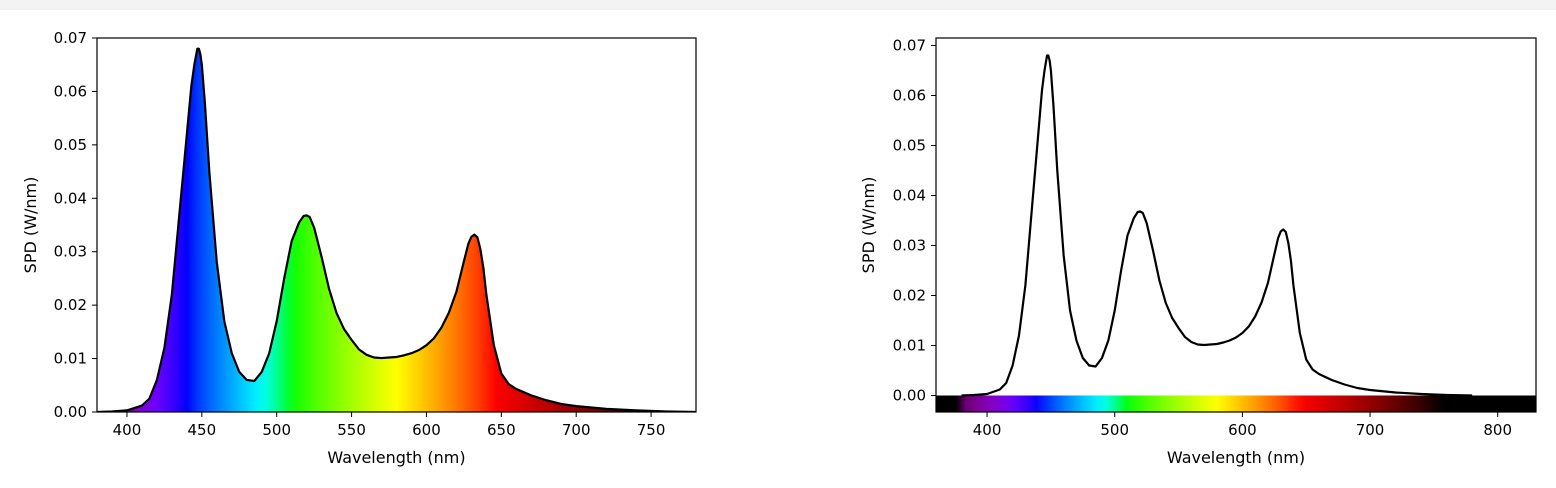 This screenshot has height=488, width=1556. What do you see at coordinates (501, 430) in the screenshot?
I see `x-tick-label: 650` at bounding box center [501, 430].